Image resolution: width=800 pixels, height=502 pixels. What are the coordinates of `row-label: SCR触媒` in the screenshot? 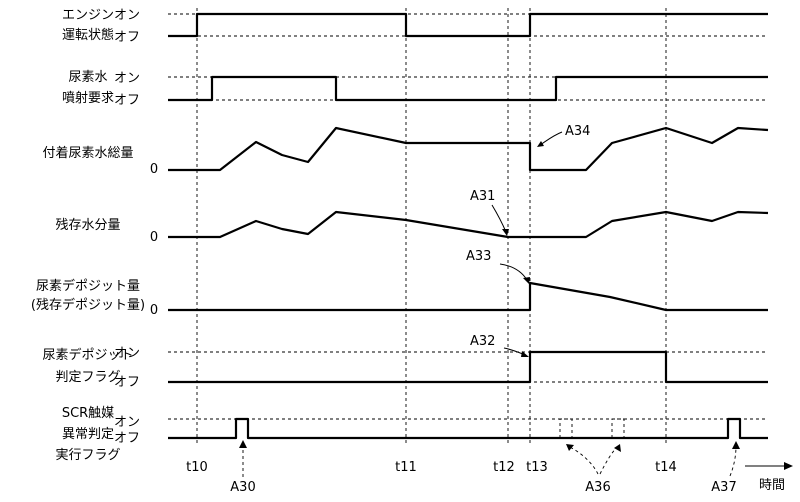 It's located at (88, 413).